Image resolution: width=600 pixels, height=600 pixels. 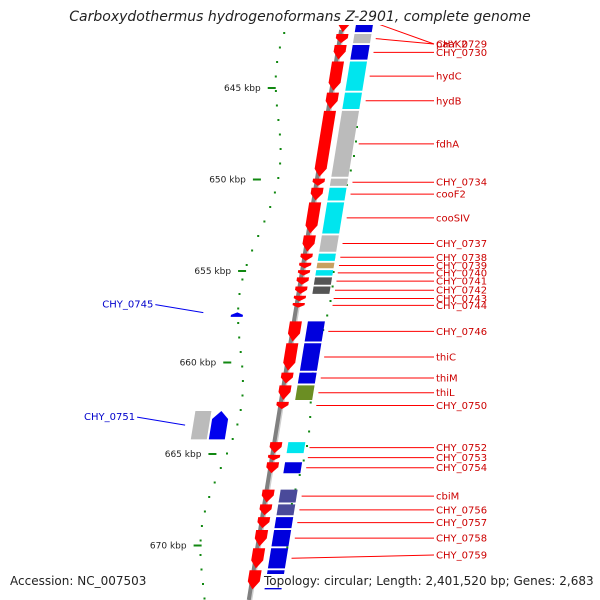 What do you see at coordinates (198, 364) in the screenshot?
I see `ruler-label: 660 kbp` at bounding box center [198, 364].